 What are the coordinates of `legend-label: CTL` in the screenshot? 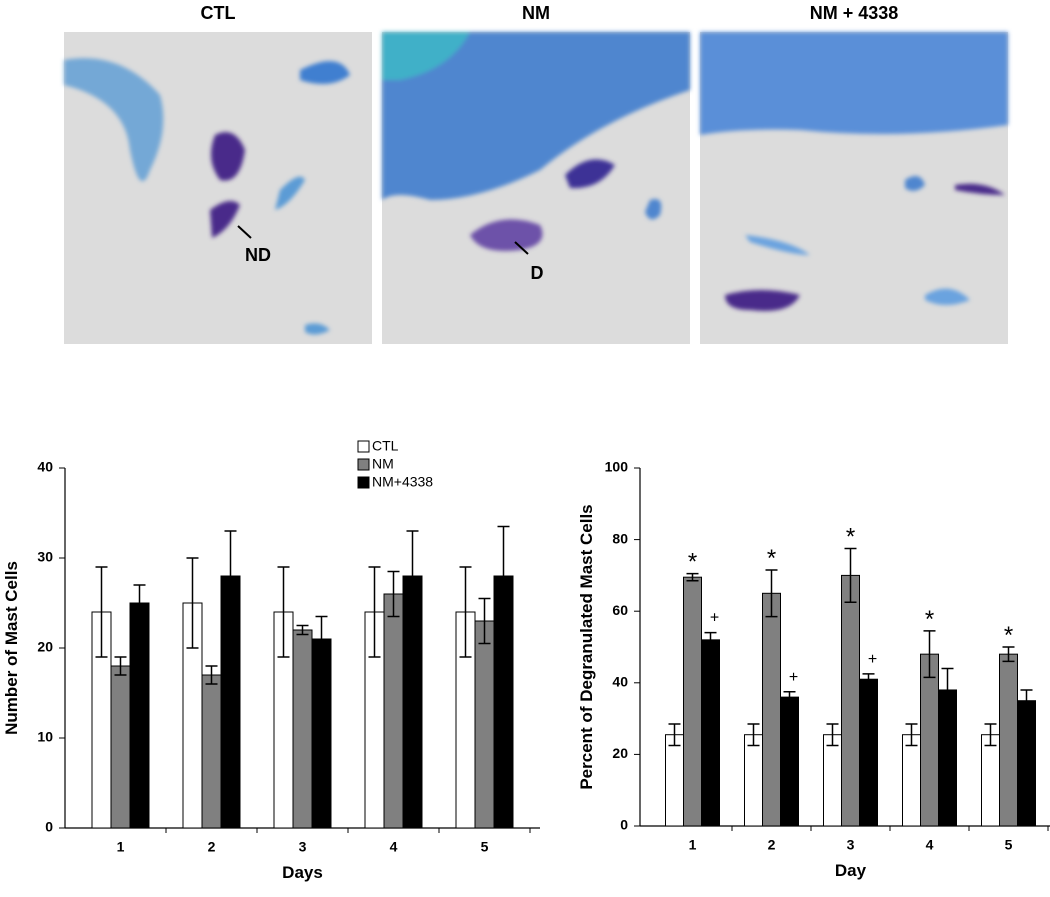 It's located at (385, 446).